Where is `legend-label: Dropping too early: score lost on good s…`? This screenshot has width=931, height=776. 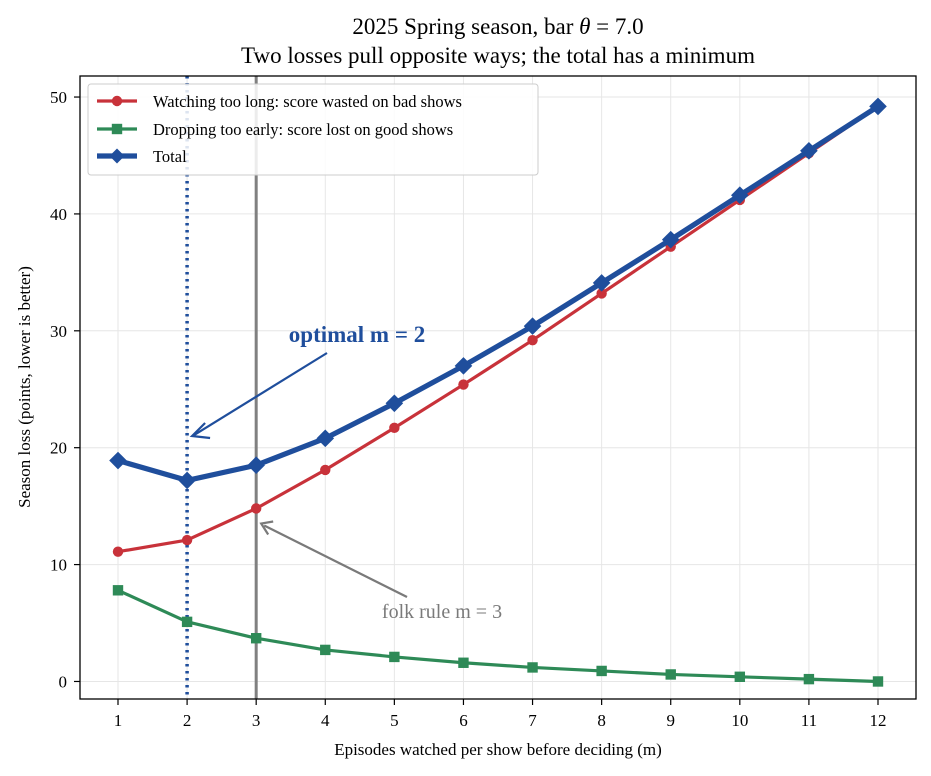
legend-label: Dropping too early: score lost on good s… is located at coordinates (303, 129).